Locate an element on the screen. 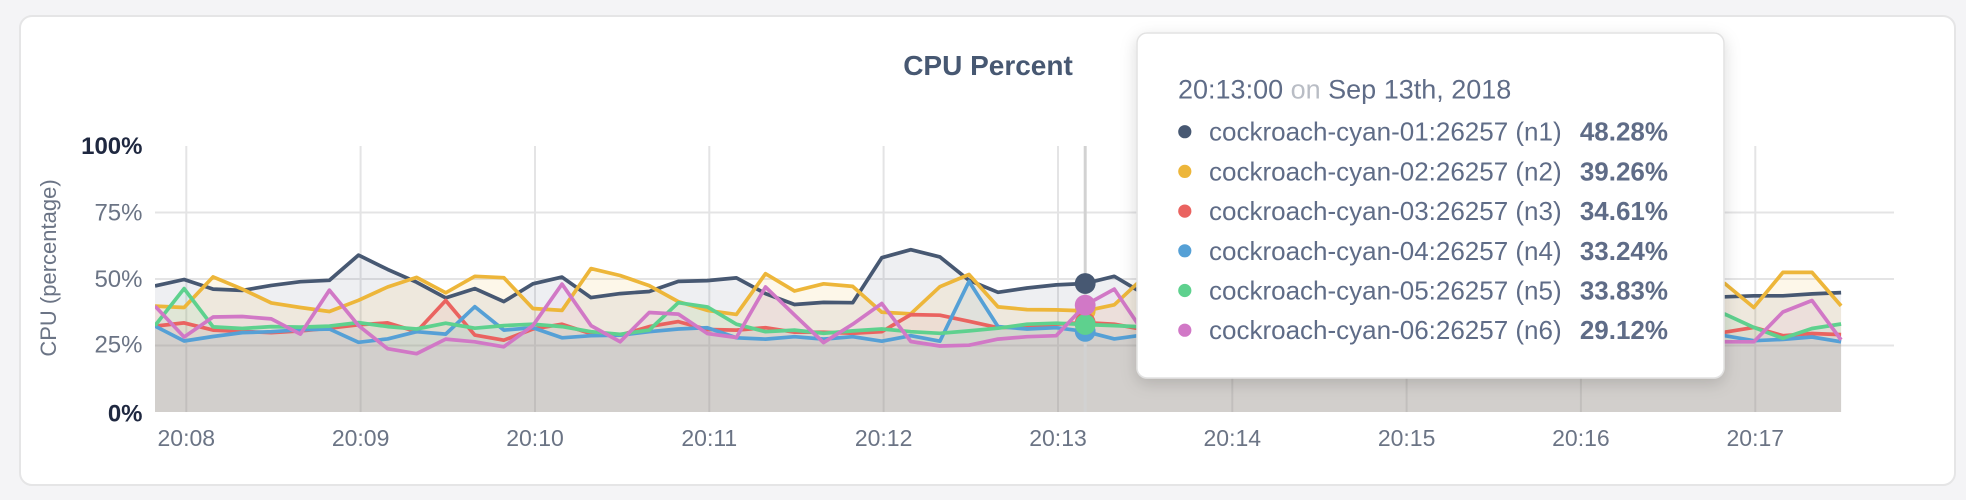 The width and height of the screenshot is (1966, 500). svg-text: CPU Percent is located at coordinates (988, 65).